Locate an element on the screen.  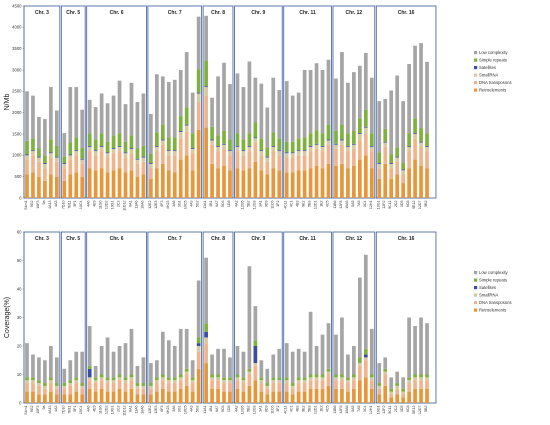
y-tick-label: 50 is located at coordinates (19, 260).